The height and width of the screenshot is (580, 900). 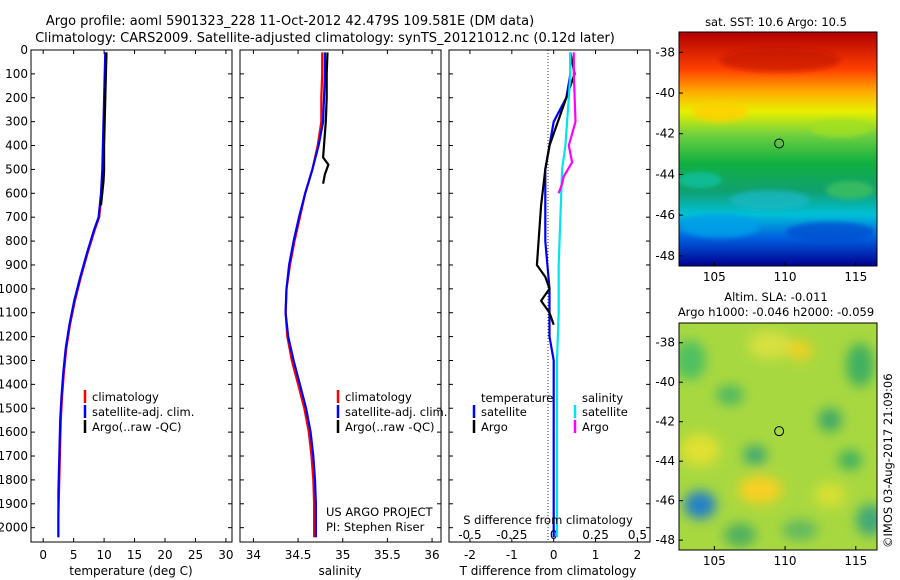 What do you see at coordinates (387, 555) in the screenshot?
I see `x-tick-label: 35.5` at bounding box center [387, 555].